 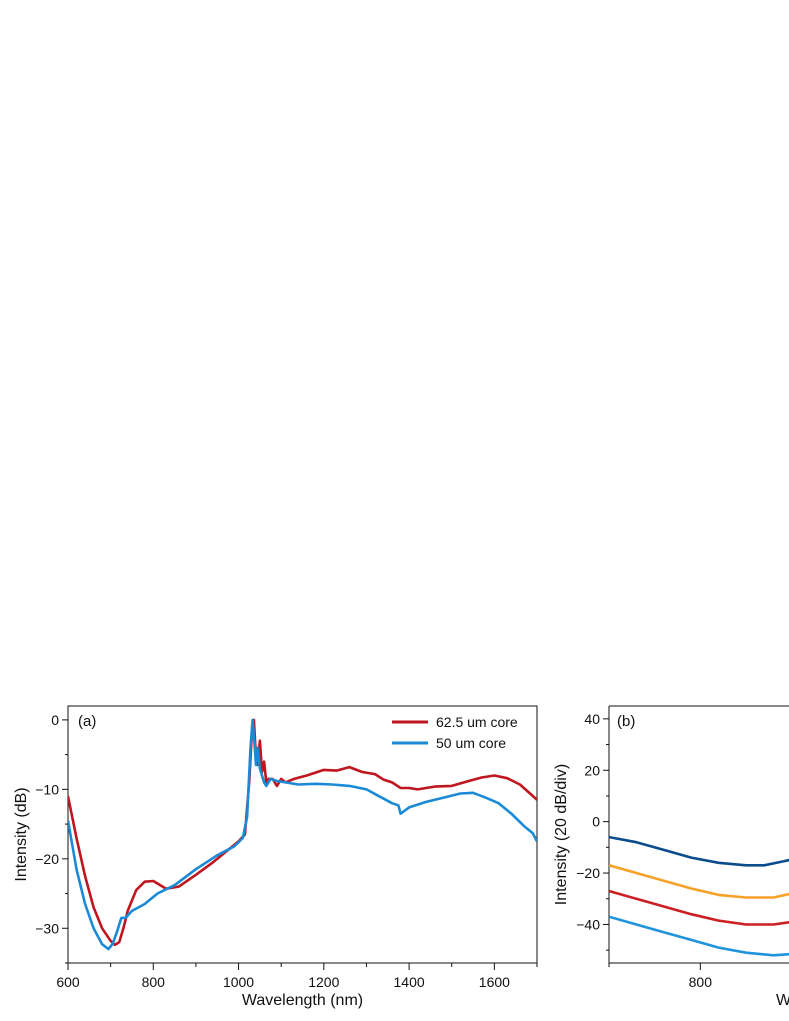 I want to click on panel-a-x-tick-label: 600, so click(x=68, y=982).